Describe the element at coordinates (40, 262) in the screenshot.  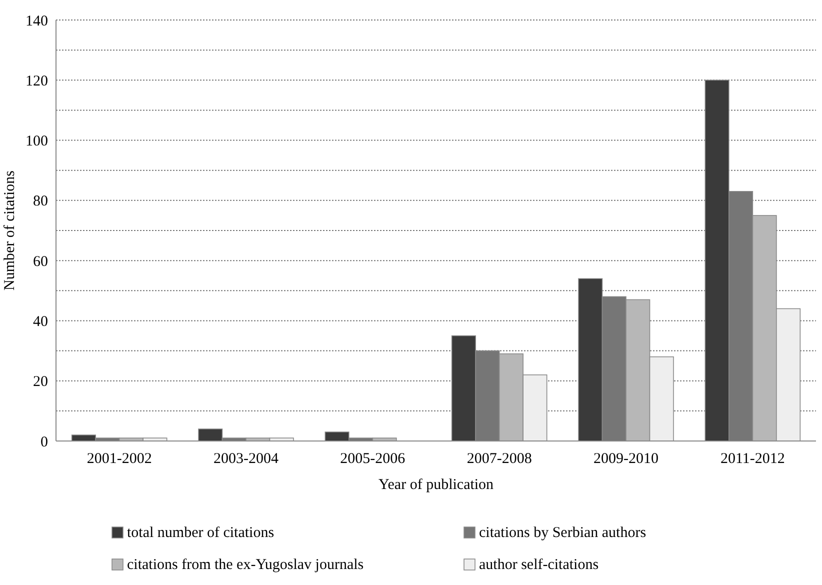
I see `y-tick-label: 60` at that location.